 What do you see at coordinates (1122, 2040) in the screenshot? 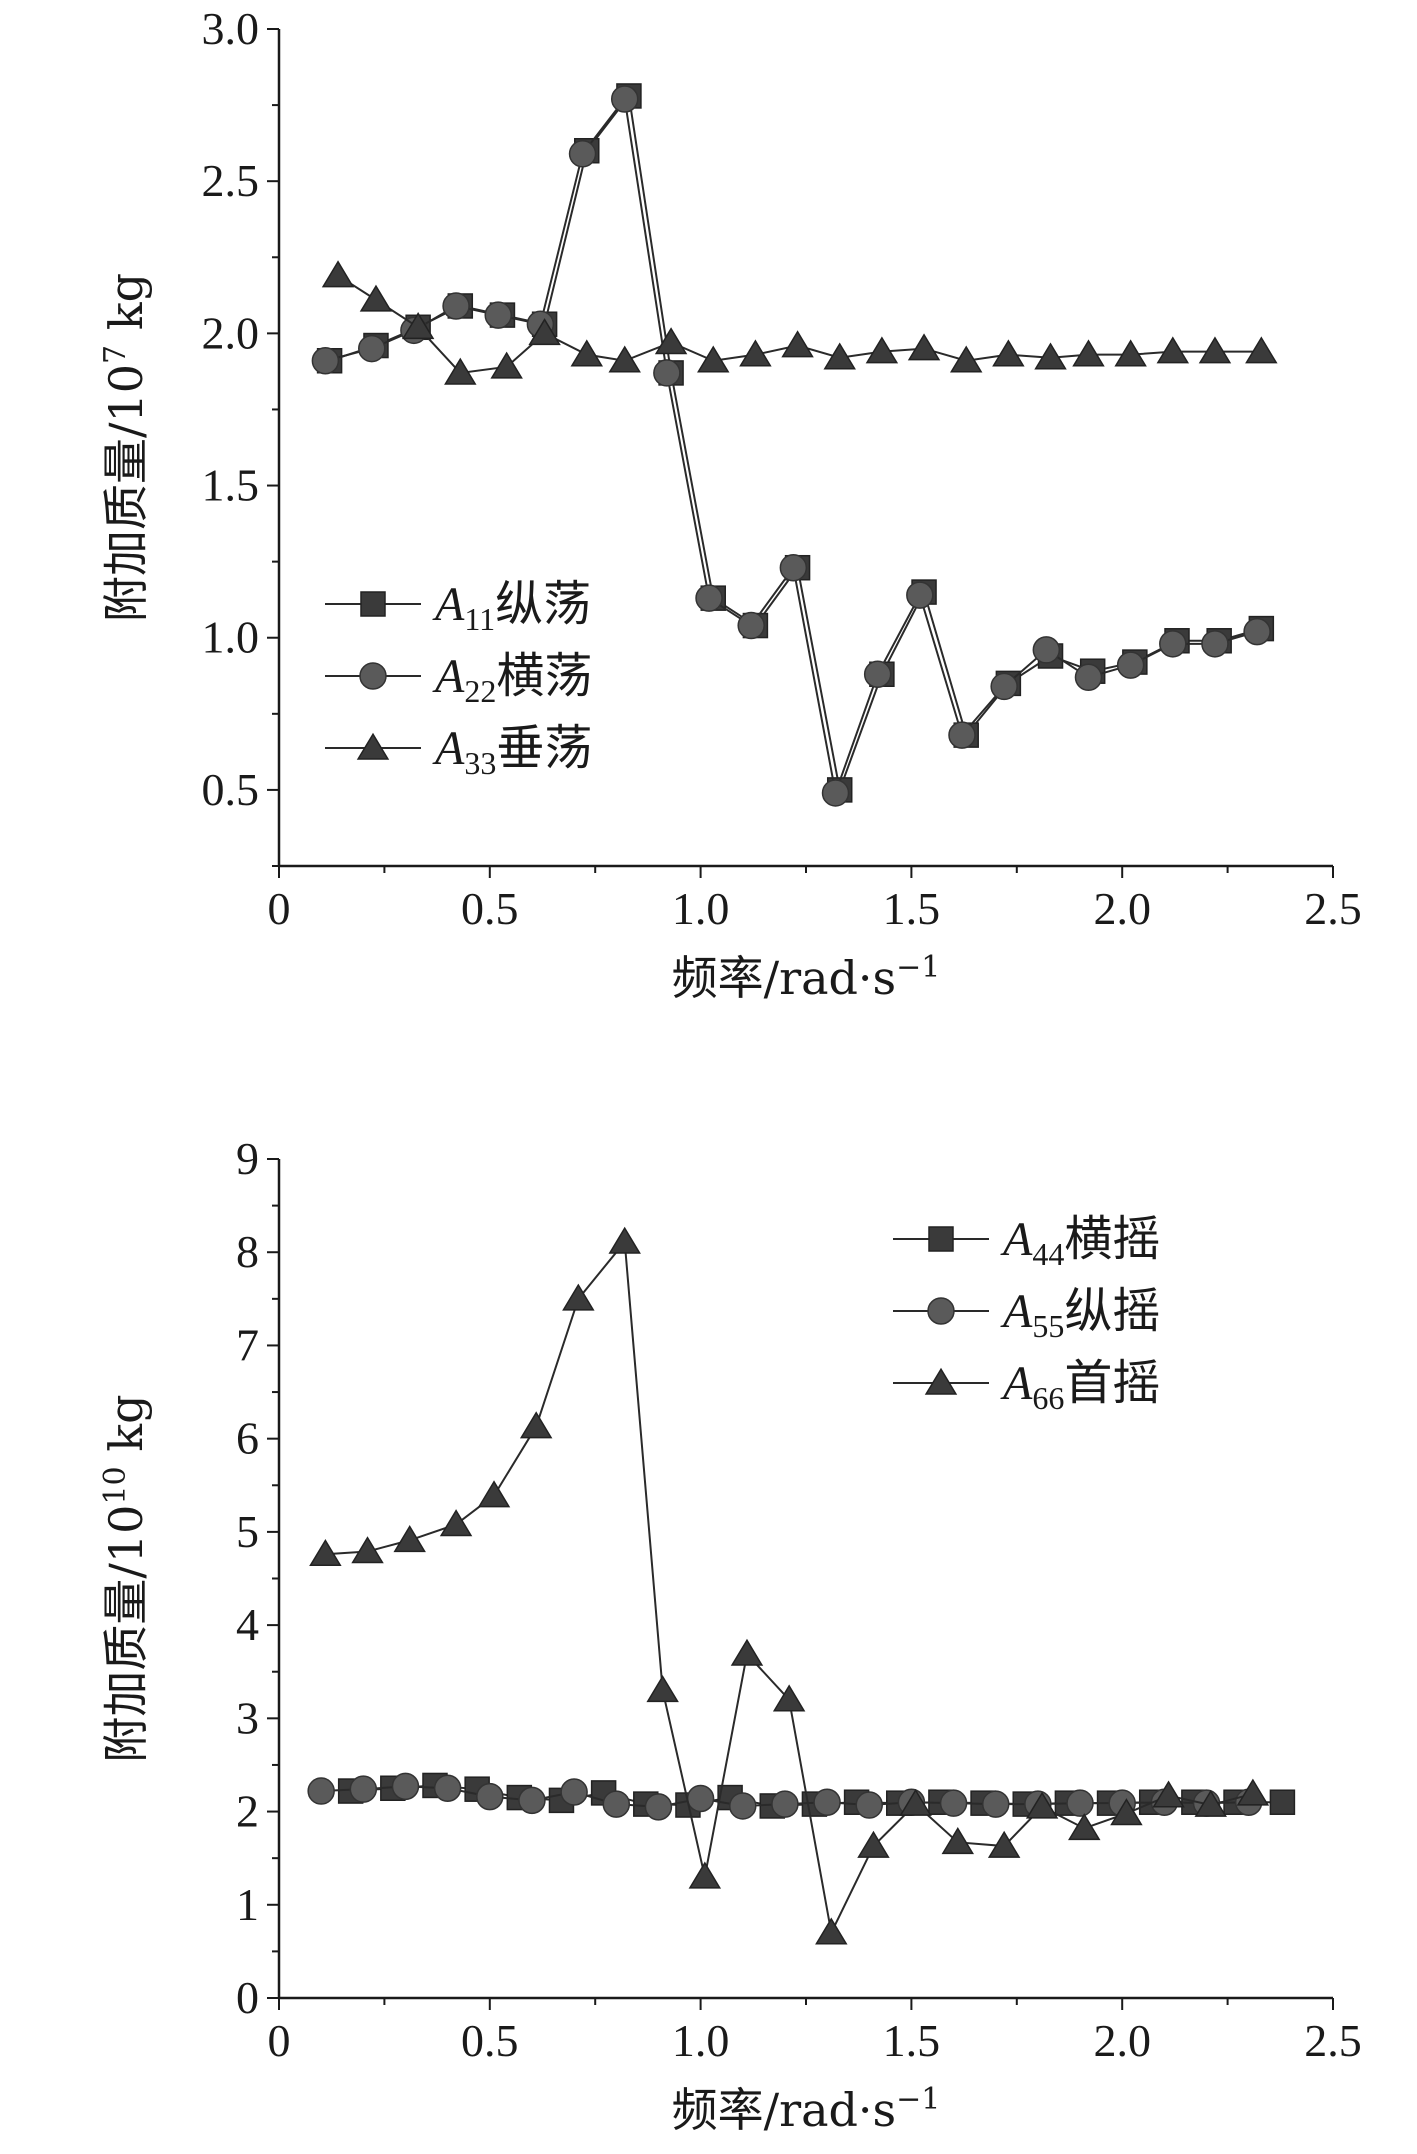
I see `x-tick-label: 2.0` at bounding box center [1122, 2040].